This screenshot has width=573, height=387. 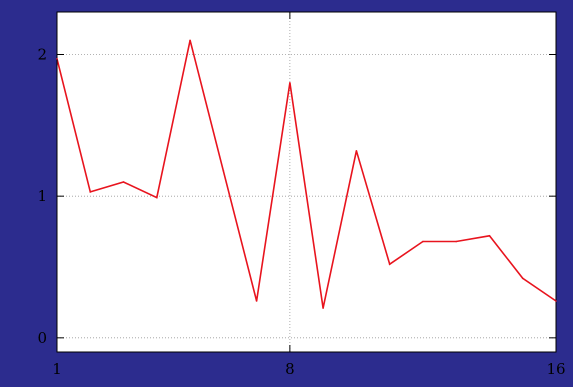 I want to click on y-tick-label: 2, so click(x=42, y=55).